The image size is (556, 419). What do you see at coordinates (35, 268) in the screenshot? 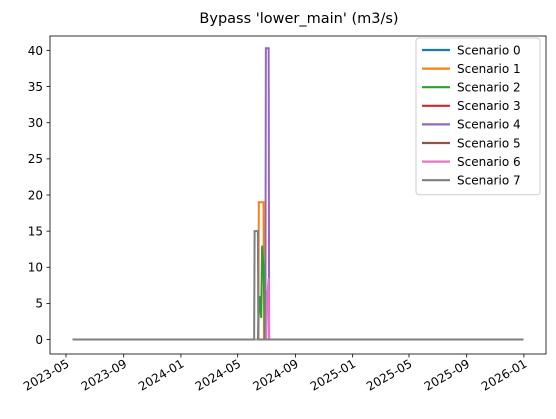
I see `y-tick-label: 10` at bounding box center [35, 268].